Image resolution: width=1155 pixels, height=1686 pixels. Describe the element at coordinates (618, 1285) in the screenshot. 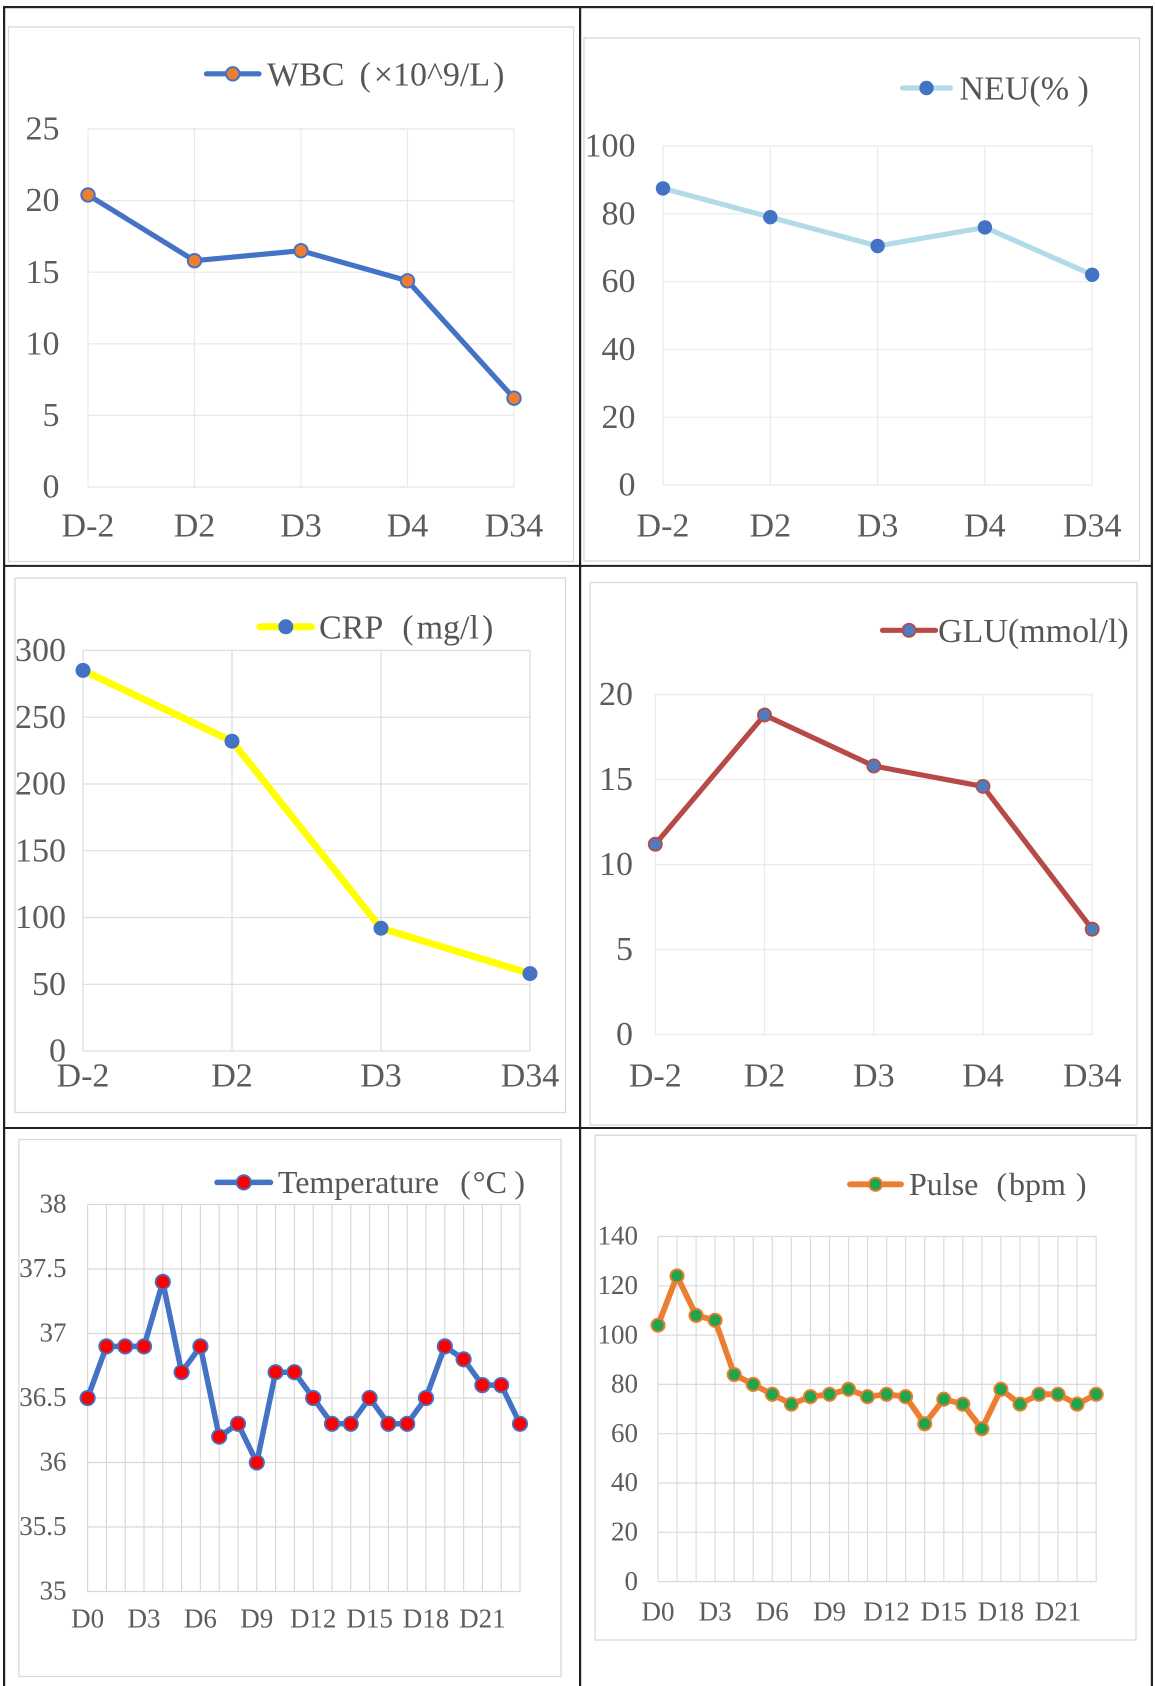

I see `svg-text: 120` at that location.